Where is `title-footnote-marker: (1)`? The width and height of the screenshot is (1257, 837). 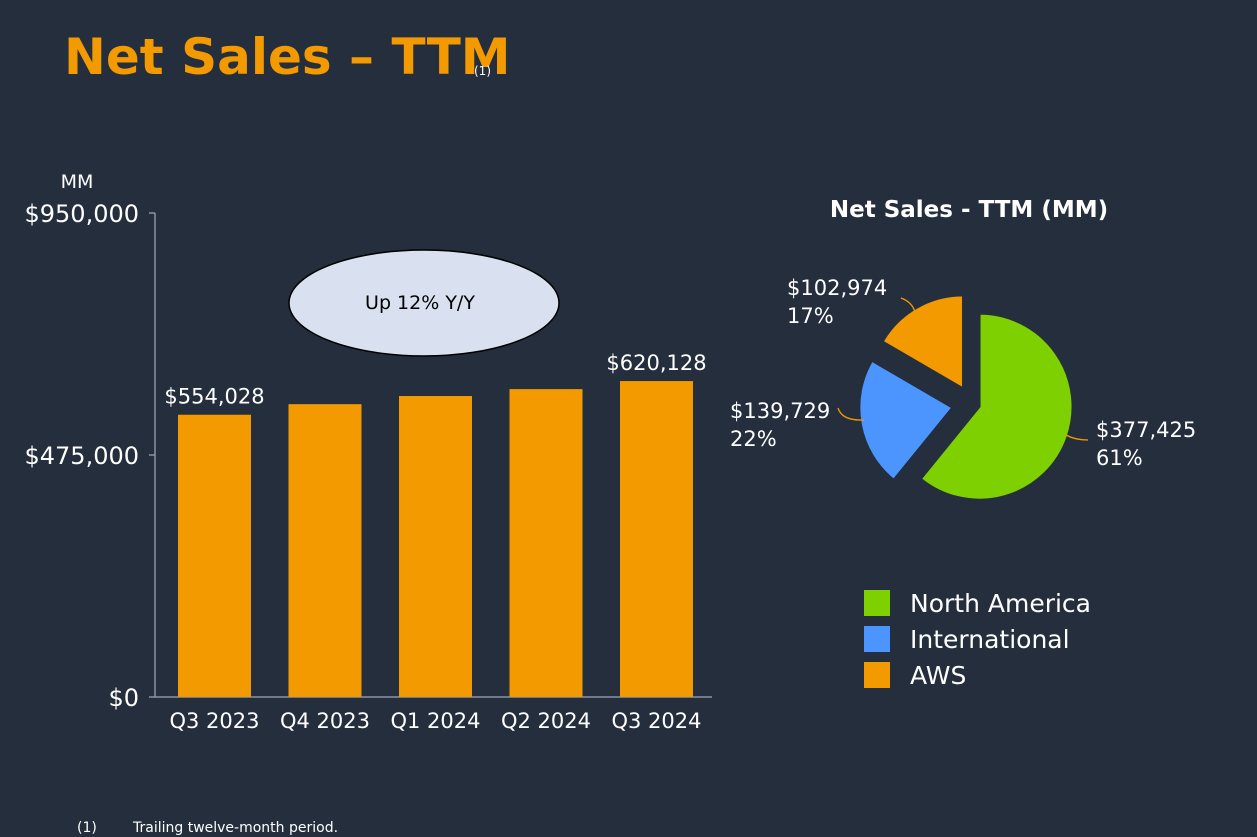 title-footnote-marker: (1) is located at coordinates (482, 71).